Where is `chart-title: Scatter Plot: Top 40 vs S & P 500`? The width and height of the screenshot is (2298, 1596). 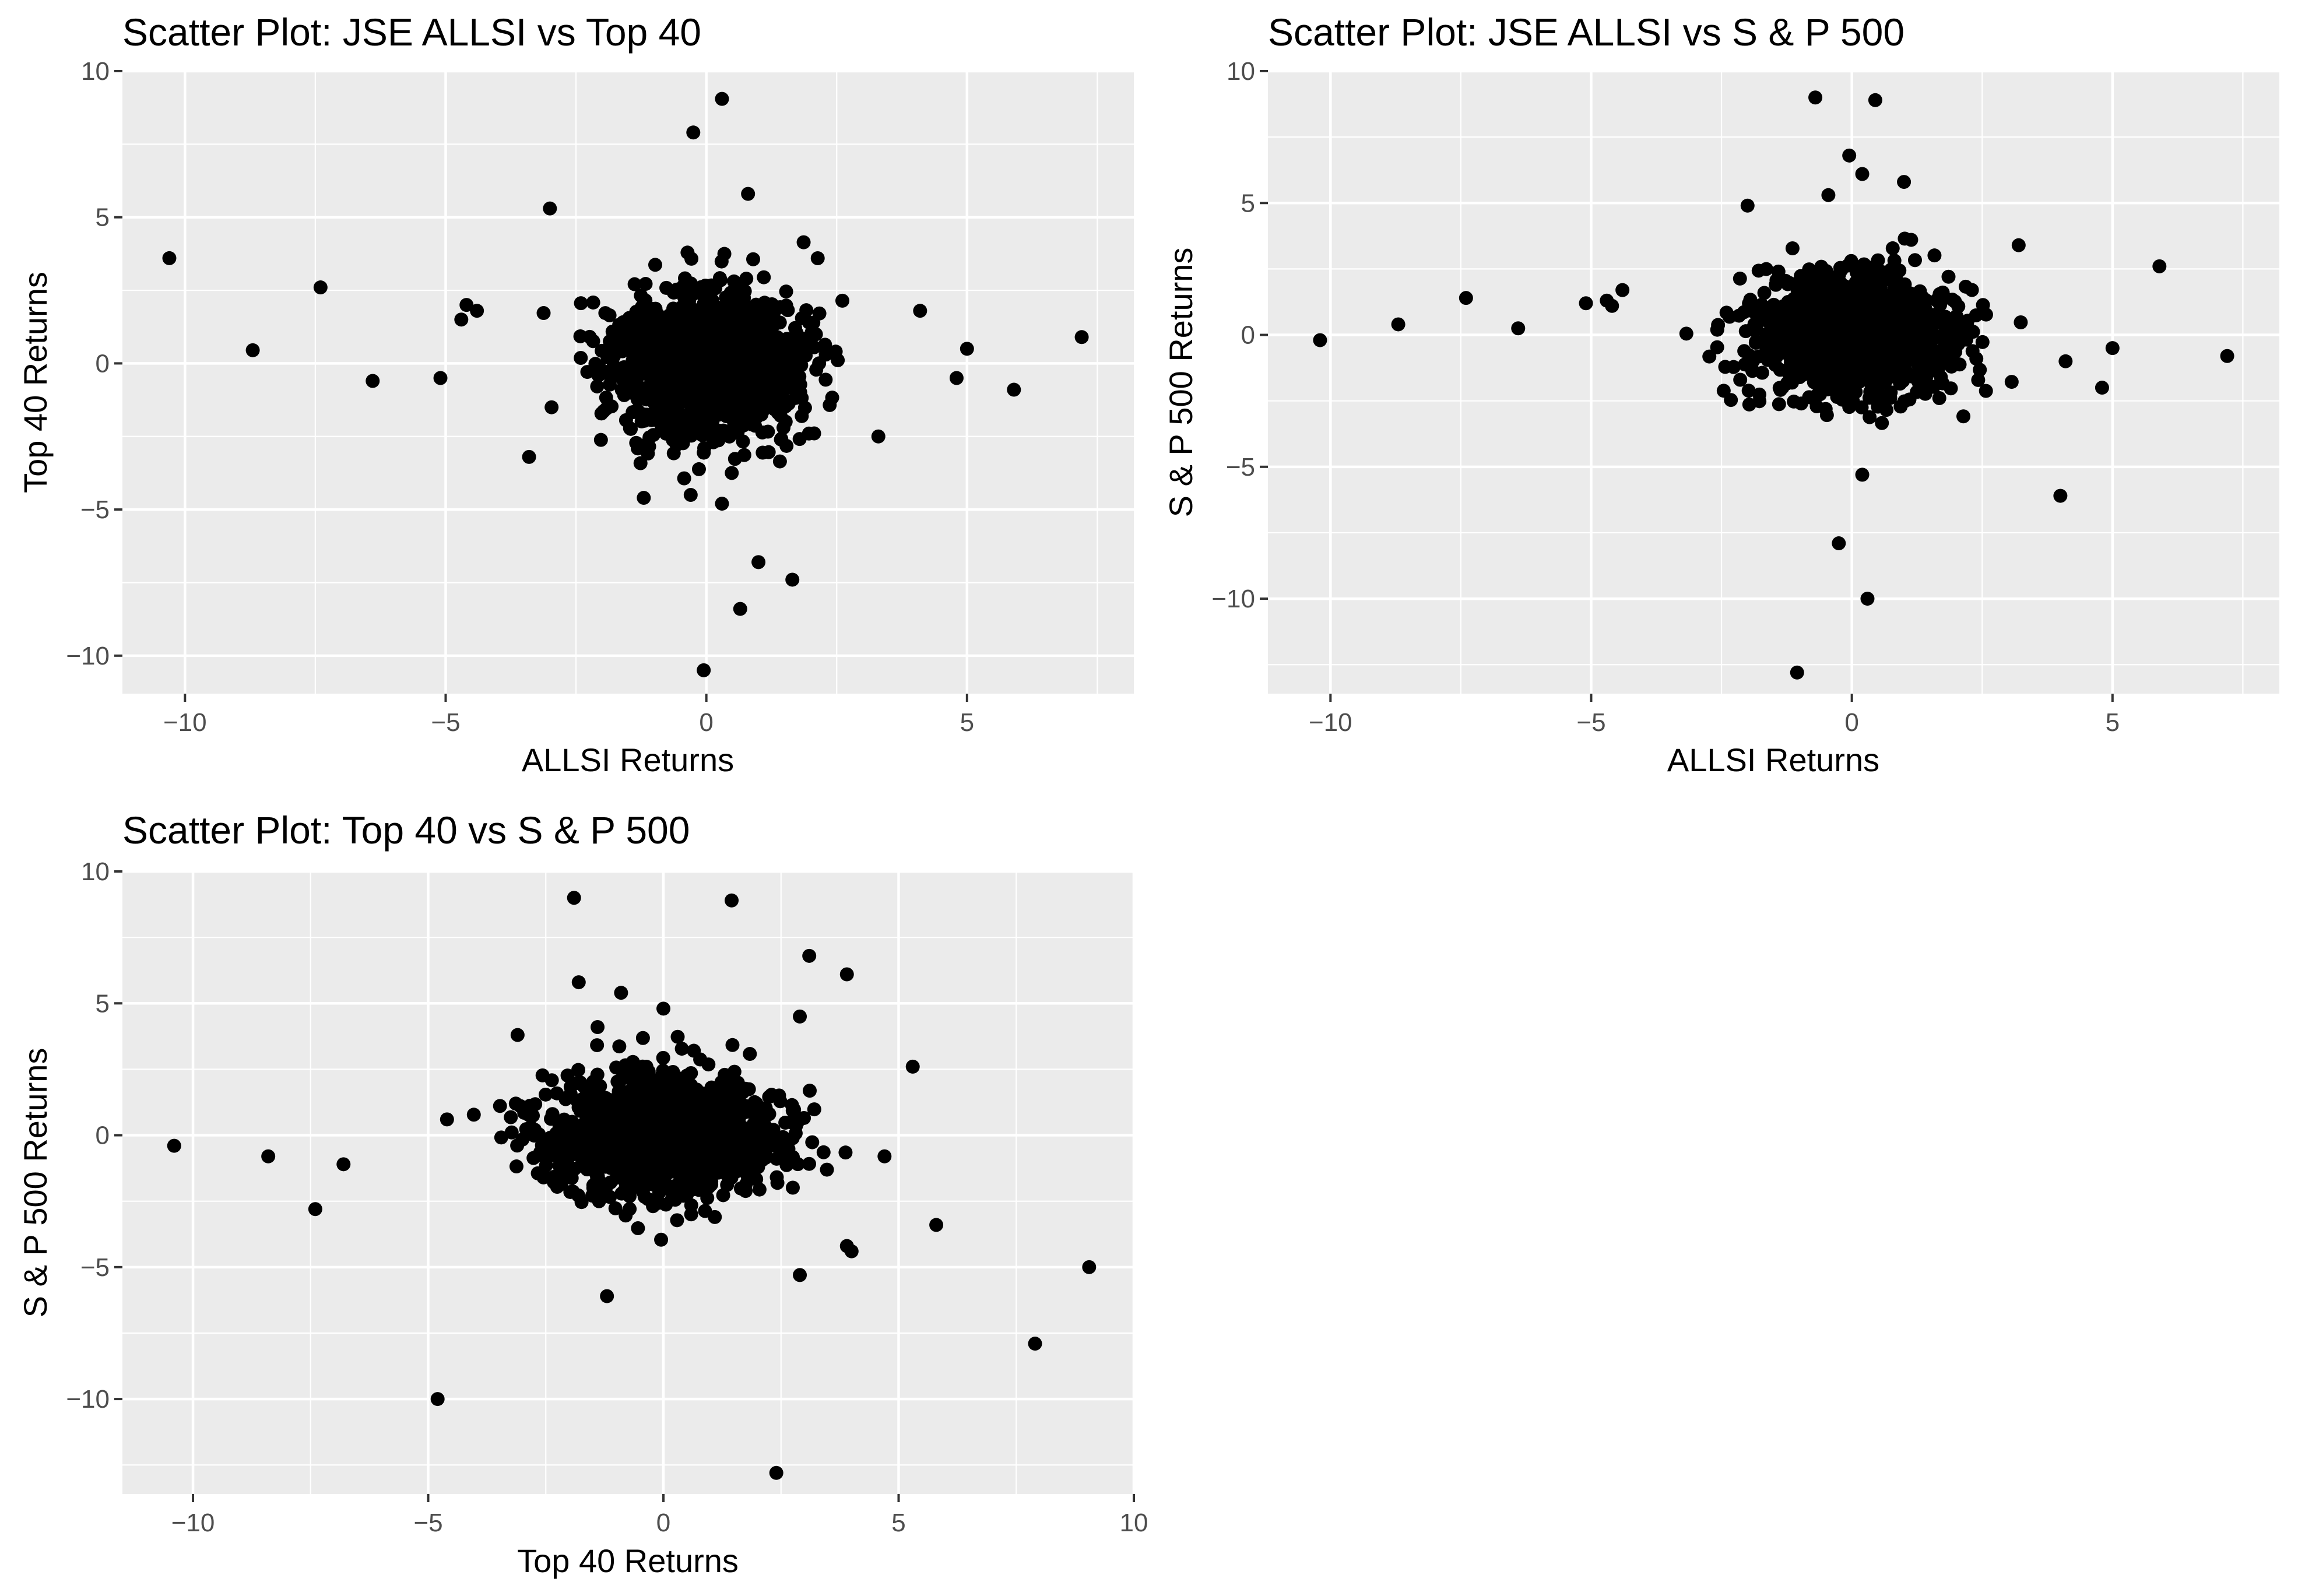
chart-title: Scatter Plot: Top 40 vs S & P 500 is located at coordinates (406, 830).